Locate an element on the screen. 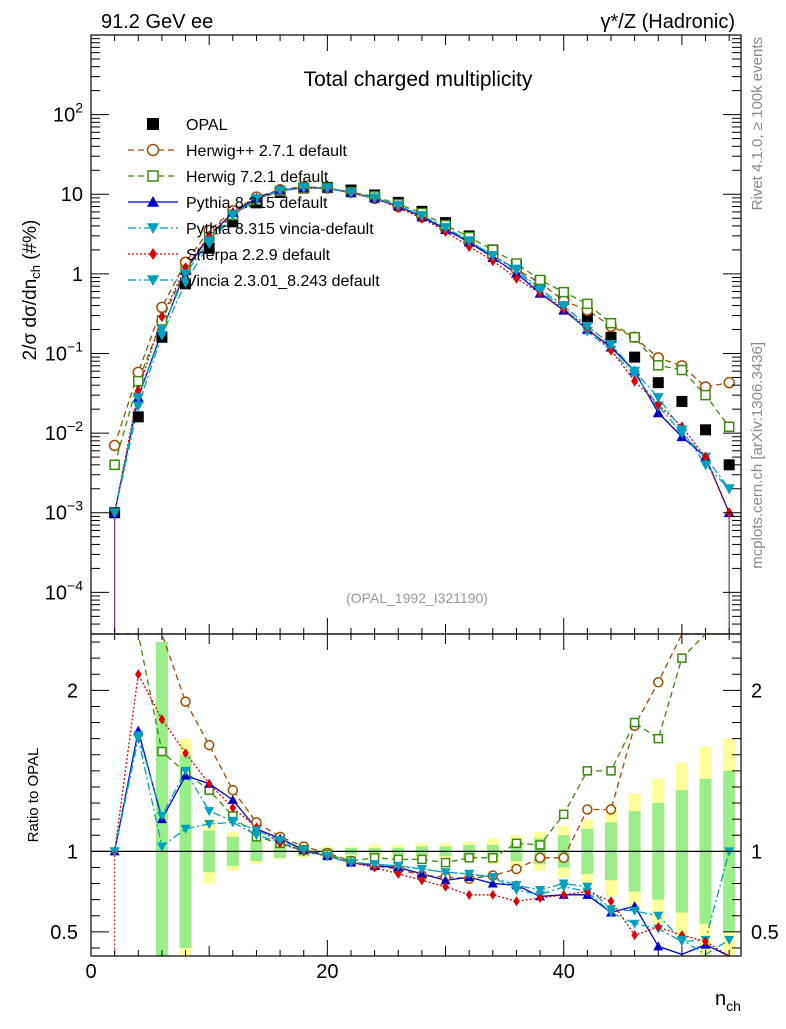 The width and height of the screenshot is (786, 1029). legend-label: Sherpa 2.2.9 default is located at coordinates (258, 255).